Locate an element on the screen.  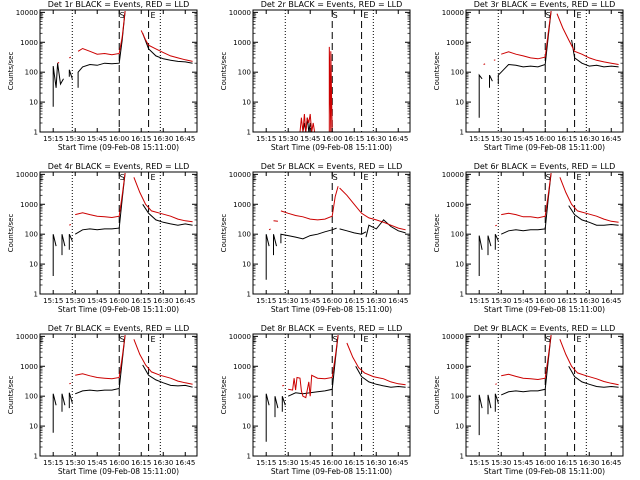
panel-title: Det 6r BLACK = Events, RED = LLD is located at coordinates (545, 166).